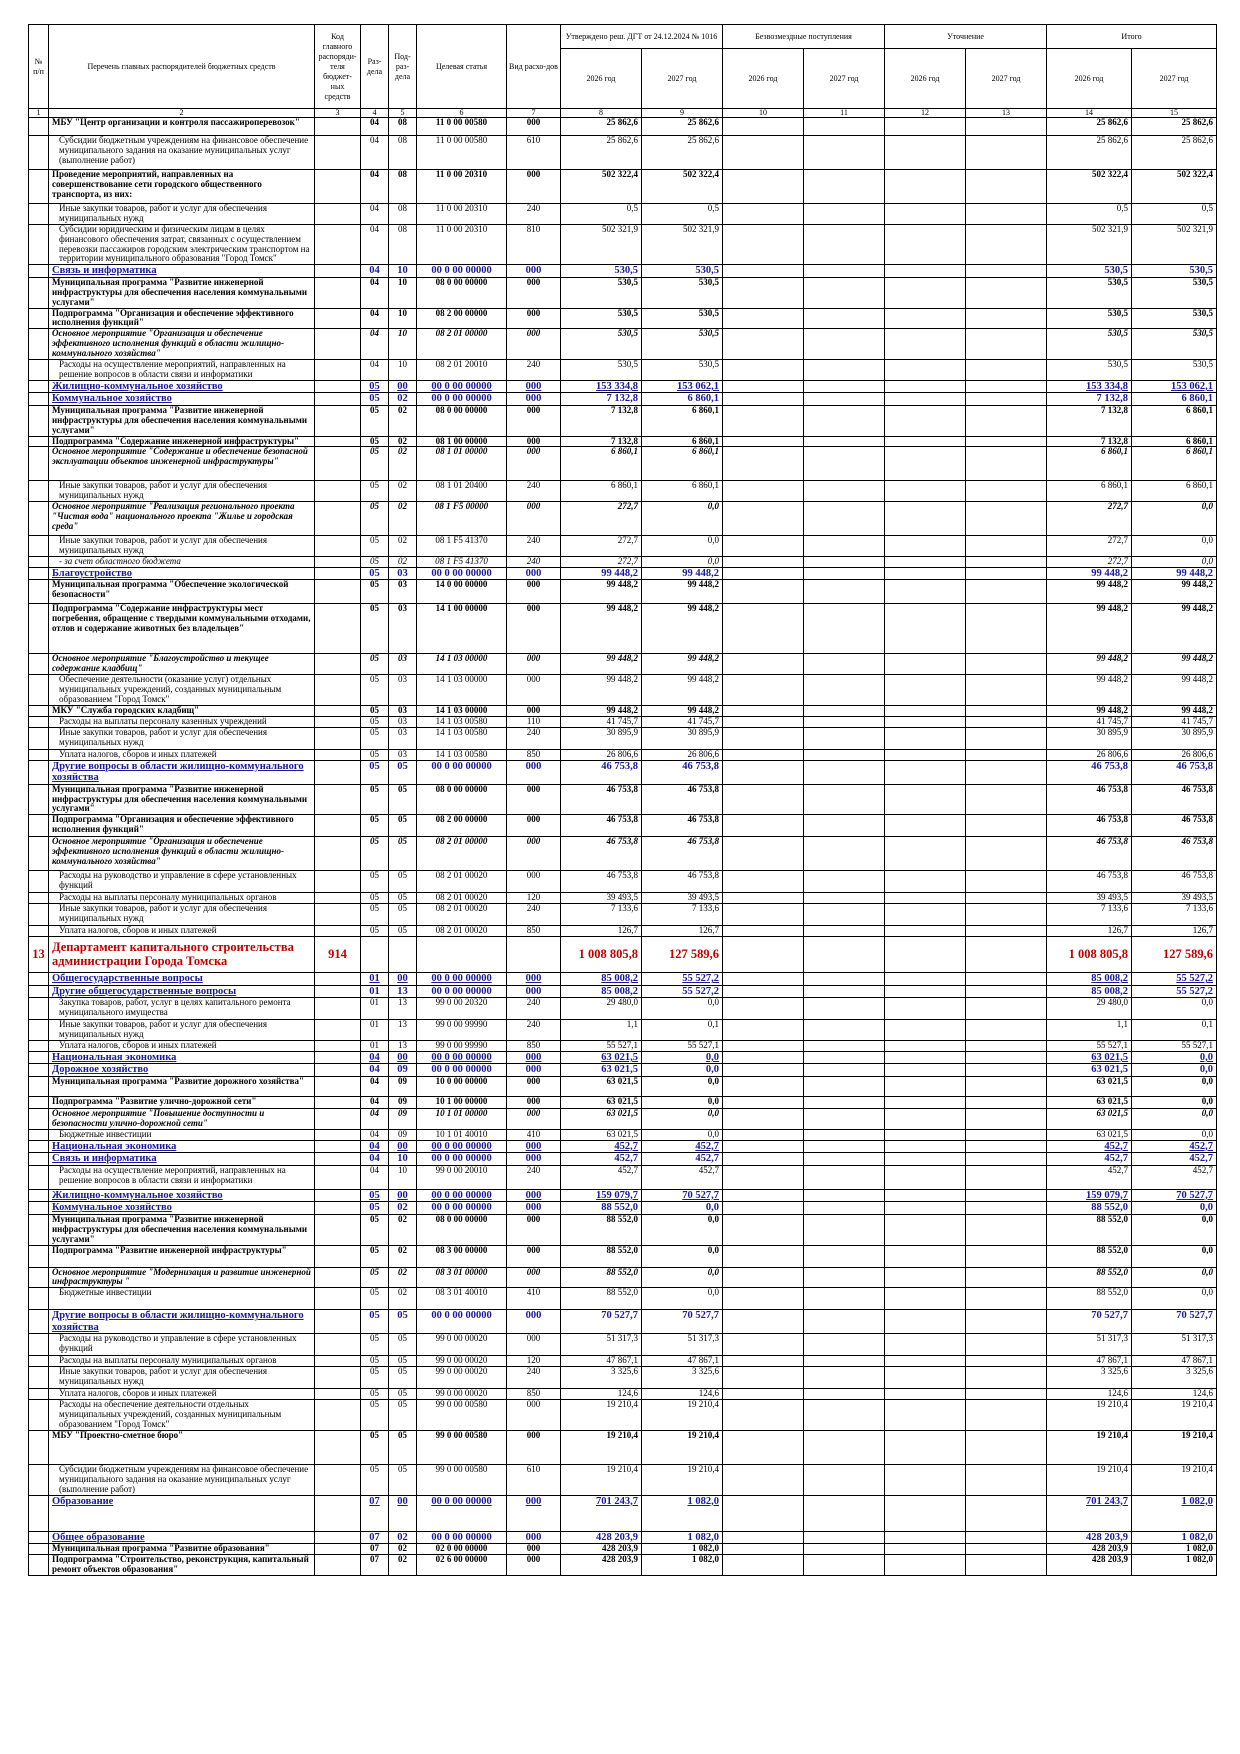  I want to click on row-podrazdel: 00, so click(402, 1146).